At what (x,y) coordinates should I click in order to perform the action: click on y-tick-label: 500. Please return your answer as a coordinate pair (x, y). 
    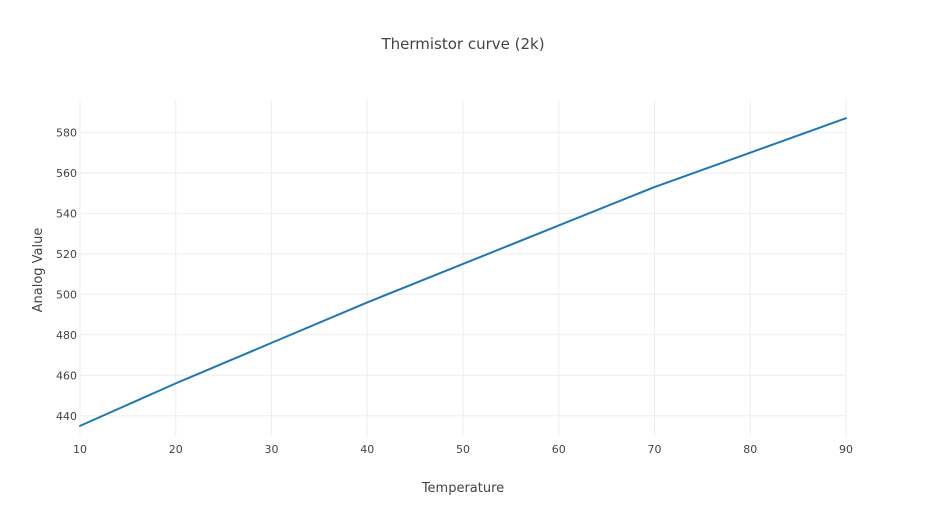
    Looking at the image, I should click on (66, 294).